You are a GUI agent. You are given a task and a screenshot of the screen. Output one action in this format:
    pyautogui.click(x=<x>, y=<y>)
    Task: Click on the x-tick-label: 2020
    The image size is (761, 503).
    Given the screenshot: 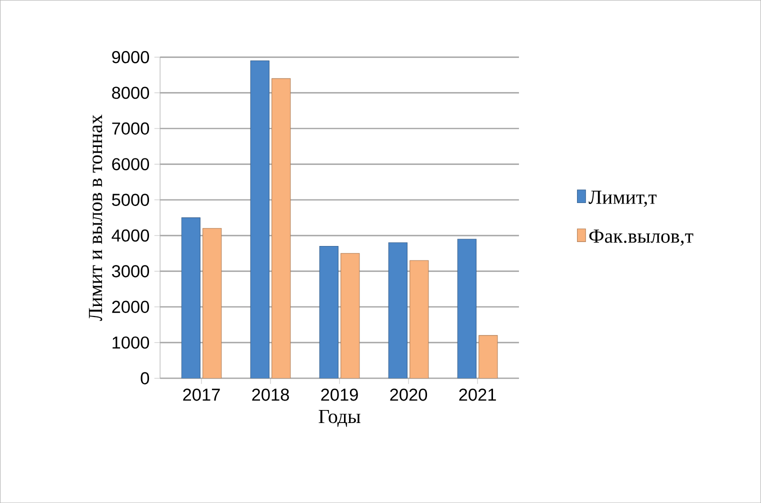 What is the action you would take?
    pyautogui.click(x=409, y=394)
    